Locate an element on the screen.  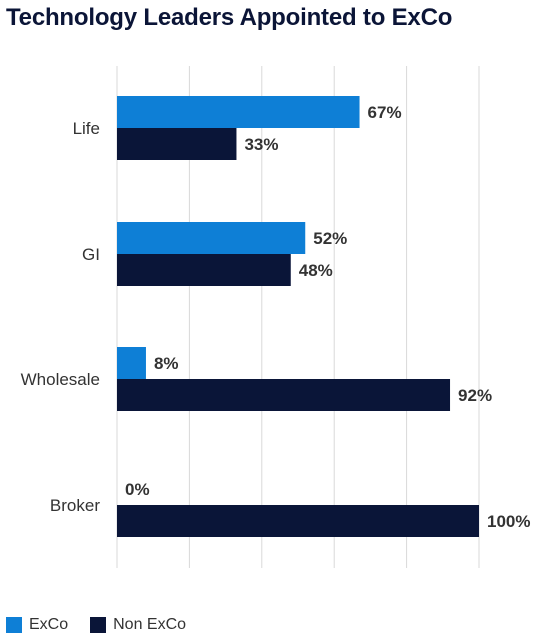
category-label: GI is located at coordinates (91, 254).